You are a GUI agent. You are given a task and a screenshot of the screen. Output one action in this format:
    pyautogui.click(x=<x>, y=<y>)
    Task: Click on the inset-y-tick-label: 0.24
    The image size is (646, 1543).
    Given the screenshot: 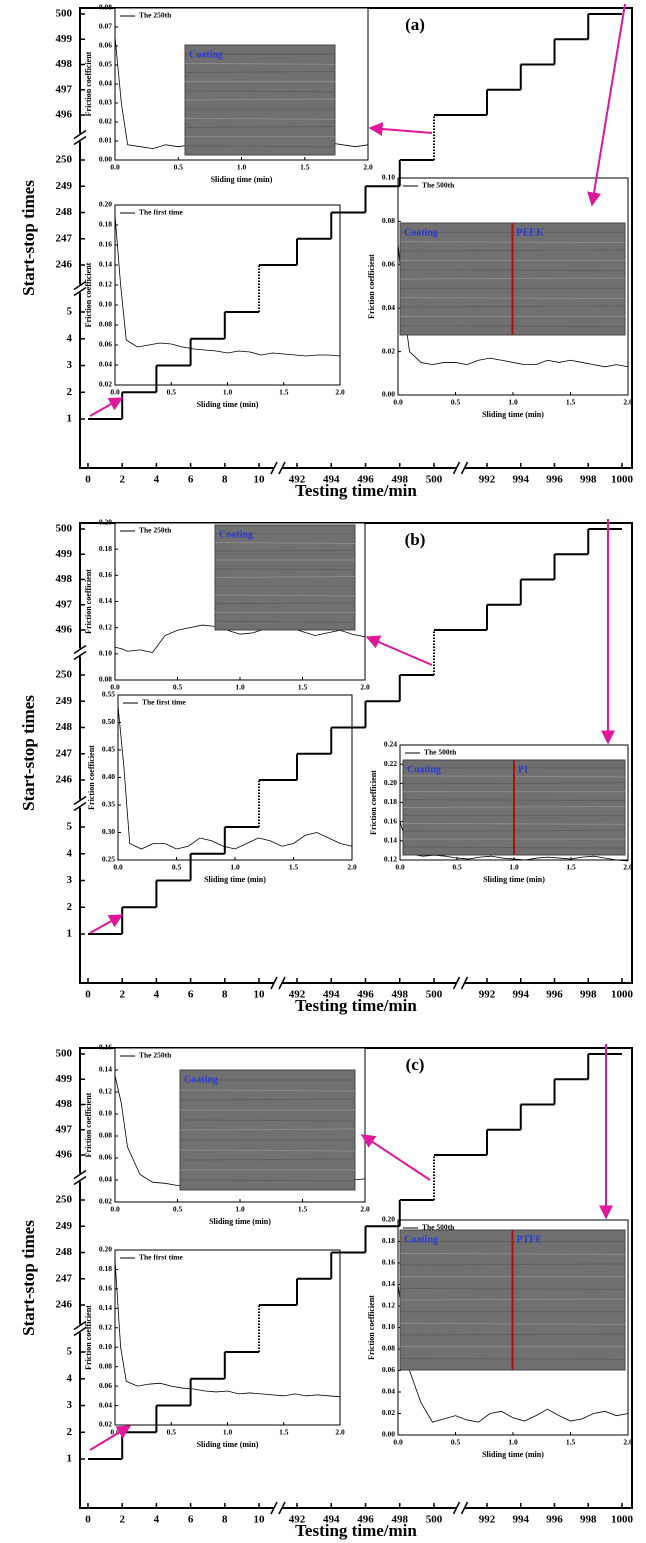 What is the action you would take?
    pyautogui.click(x=390, y=744)
    